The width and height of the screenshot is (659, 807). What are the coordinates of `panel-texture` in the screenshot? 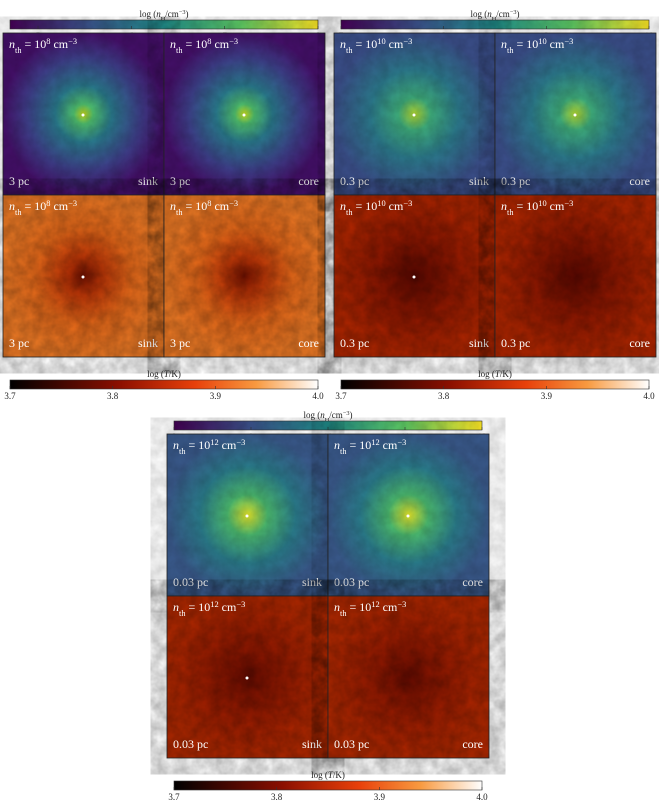 It's located at (244, 276).